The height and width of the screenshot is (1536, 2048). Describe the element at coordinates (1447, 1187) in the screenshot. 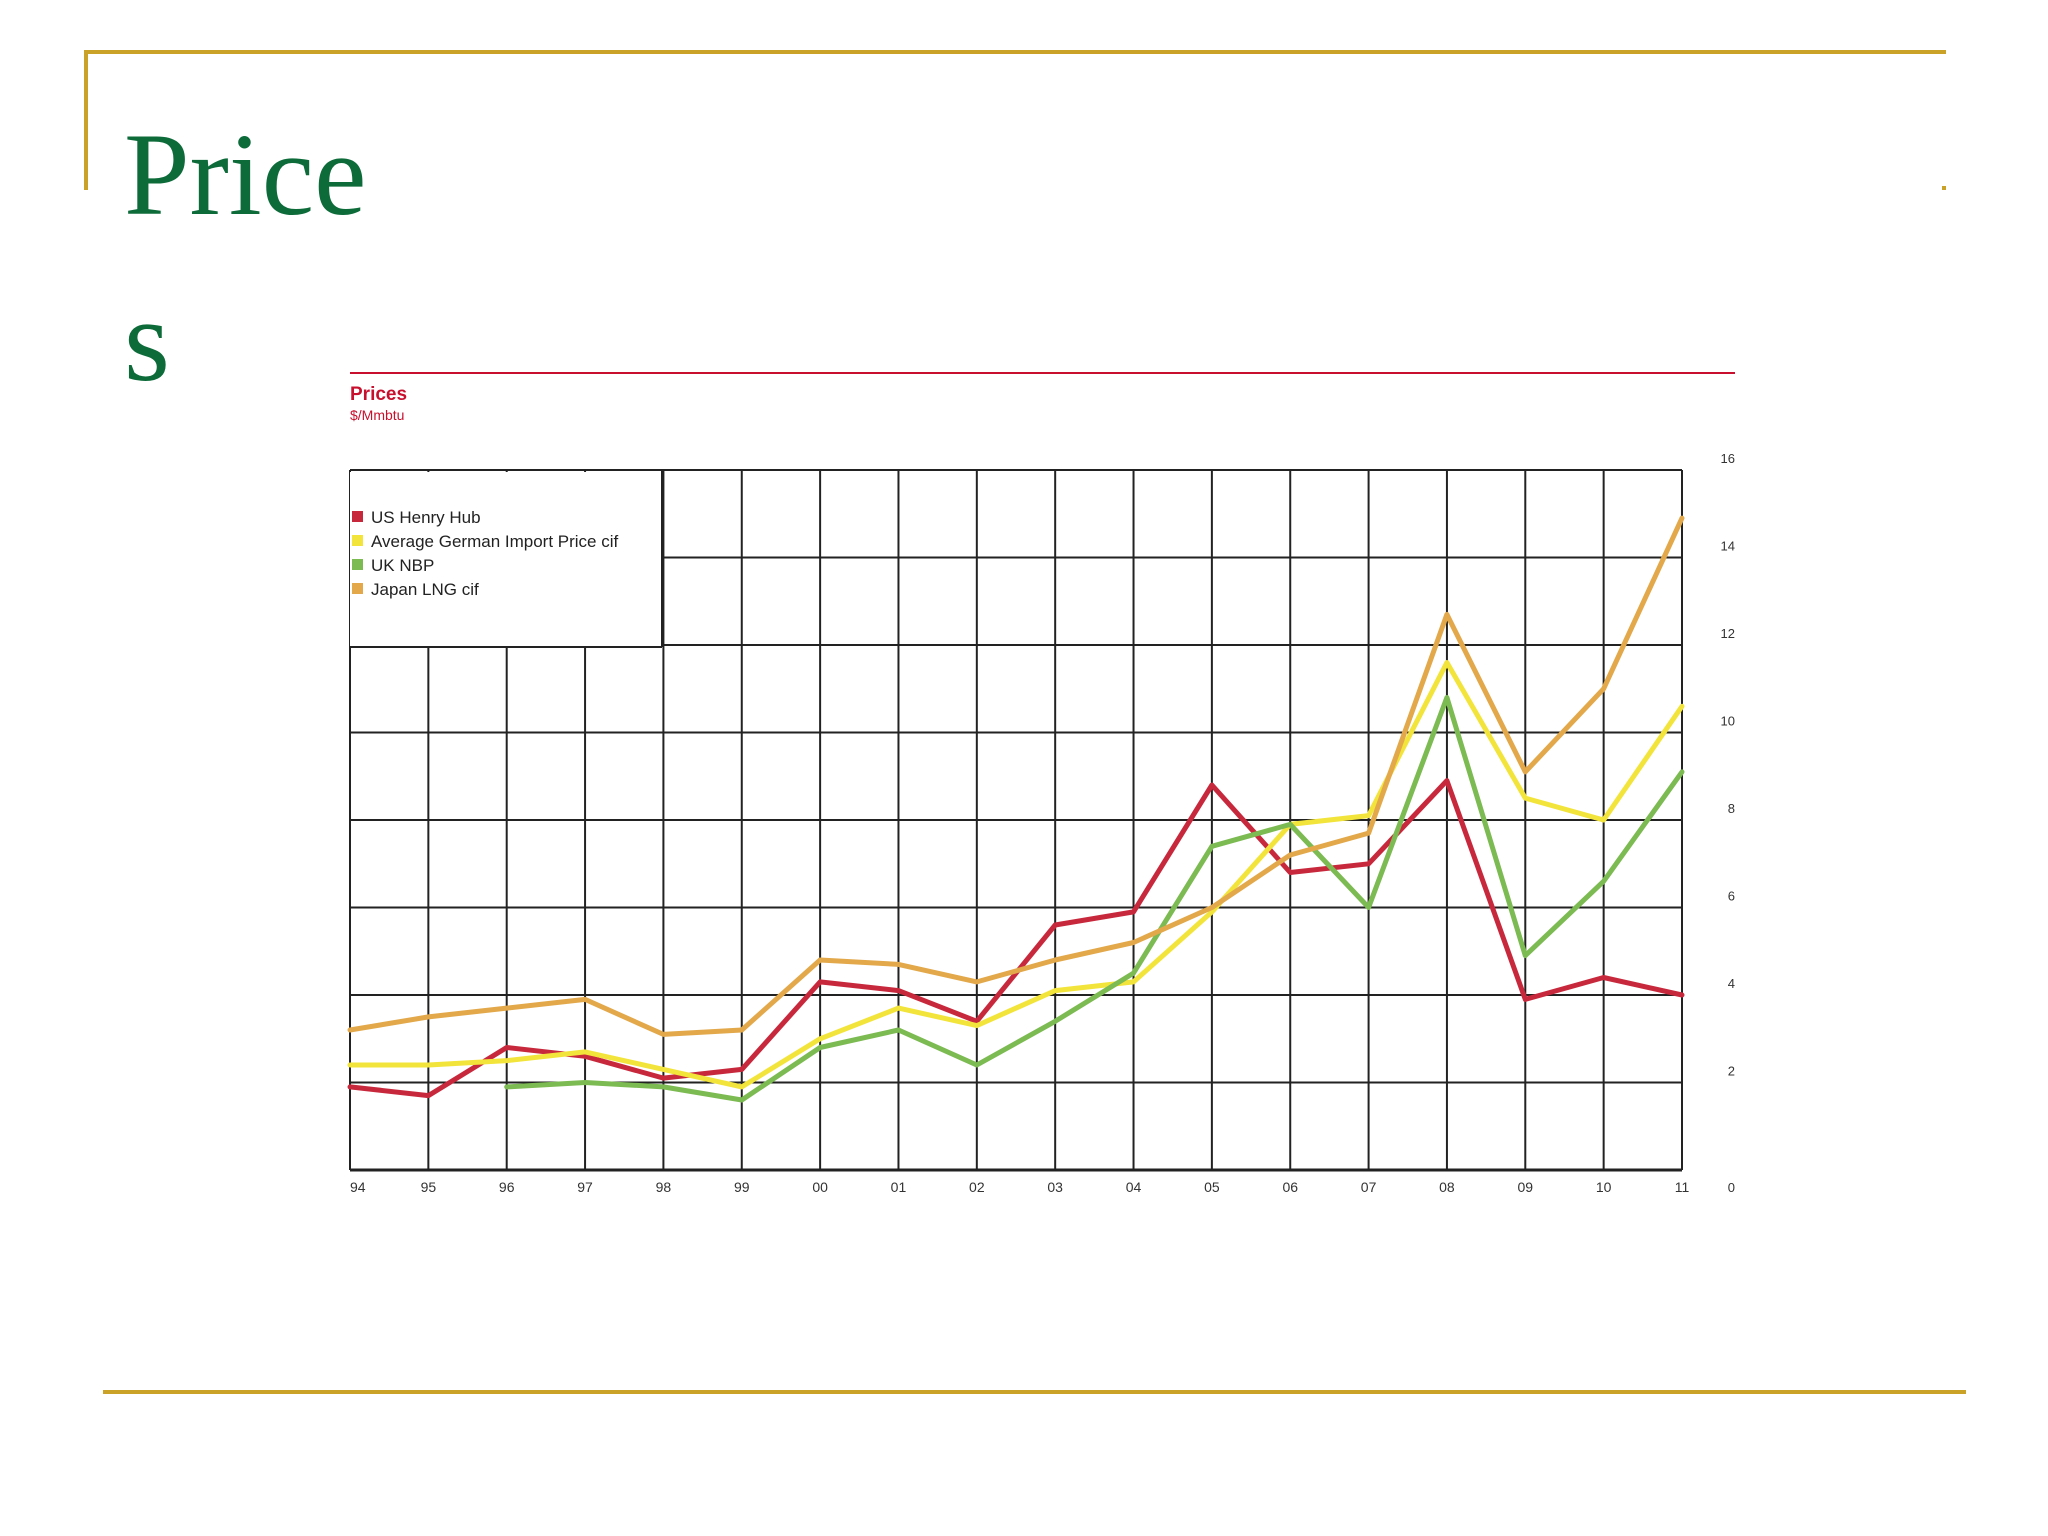

I see `x-tick-label: 08` at that location.